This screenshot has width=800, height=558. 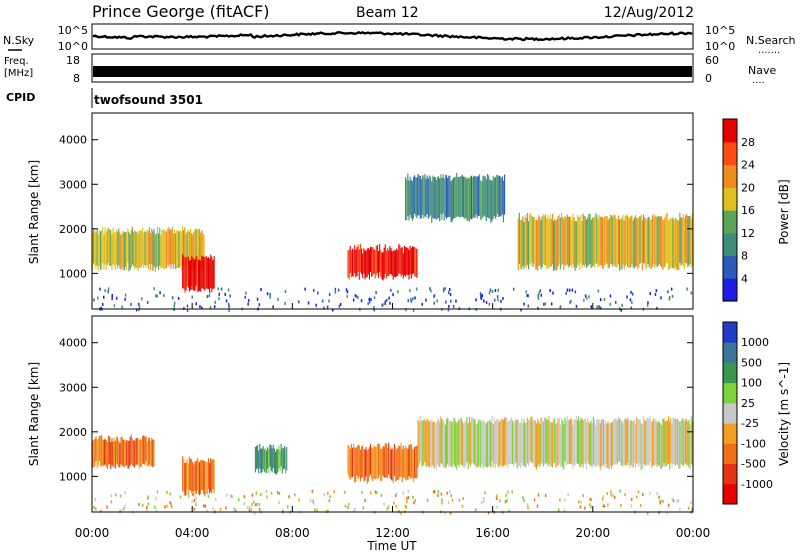 What do you see at coordinates (753, 464) in the screenshot?
I see `colorbar-tick-label: -500` at bounding box center [753, 464].